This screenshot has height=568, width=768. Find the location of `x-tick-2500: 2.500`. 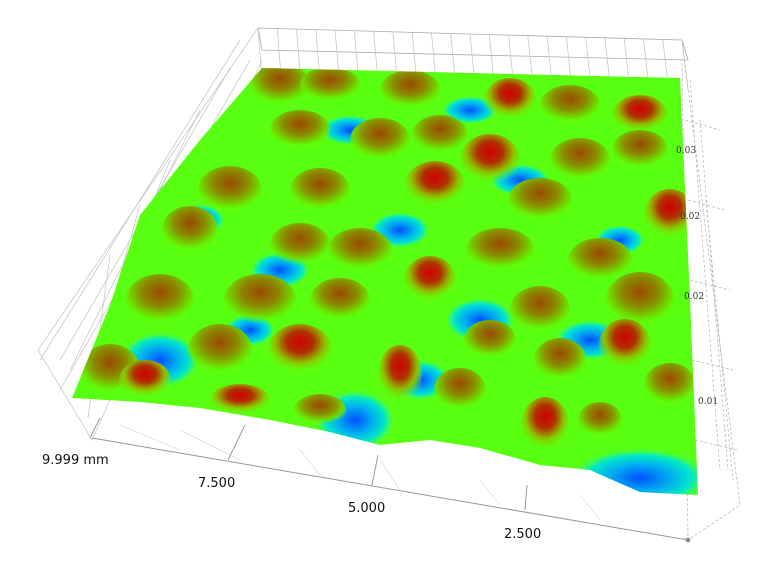

x-tick-2500: 2.500 is located at coordinates (523, 534).